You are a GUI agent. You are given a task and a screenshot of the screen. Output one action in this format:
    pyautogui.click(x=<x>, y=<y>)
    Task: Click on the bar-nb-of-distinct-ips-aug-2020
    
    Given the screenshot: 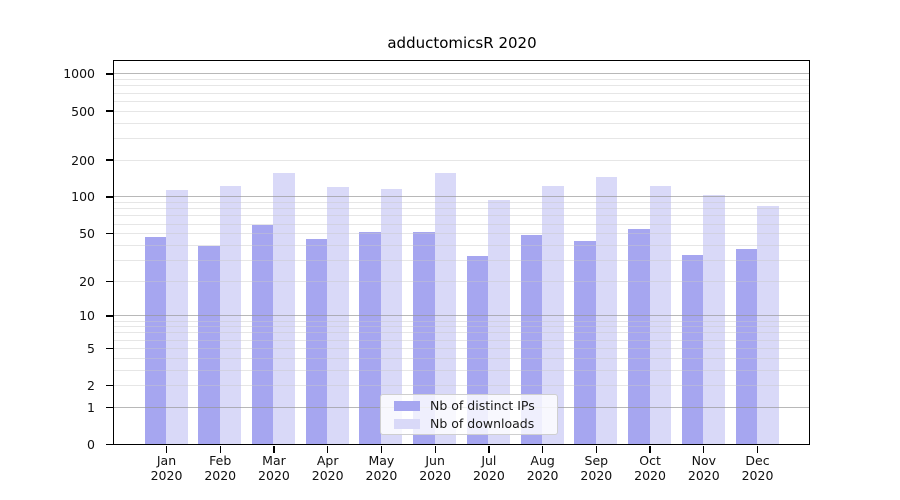 What is the action you would take?
    pyautogui.click(x=531, y=339)
    